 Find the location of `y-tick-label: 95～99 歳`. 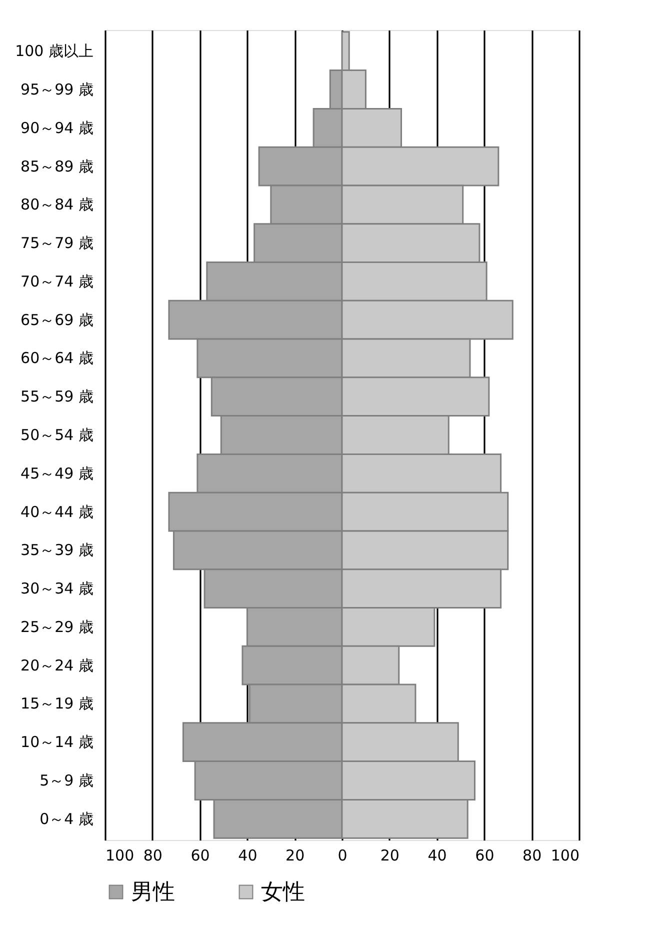

y-tick-label: 95～99 歳 is located at coordinates (57, 89).